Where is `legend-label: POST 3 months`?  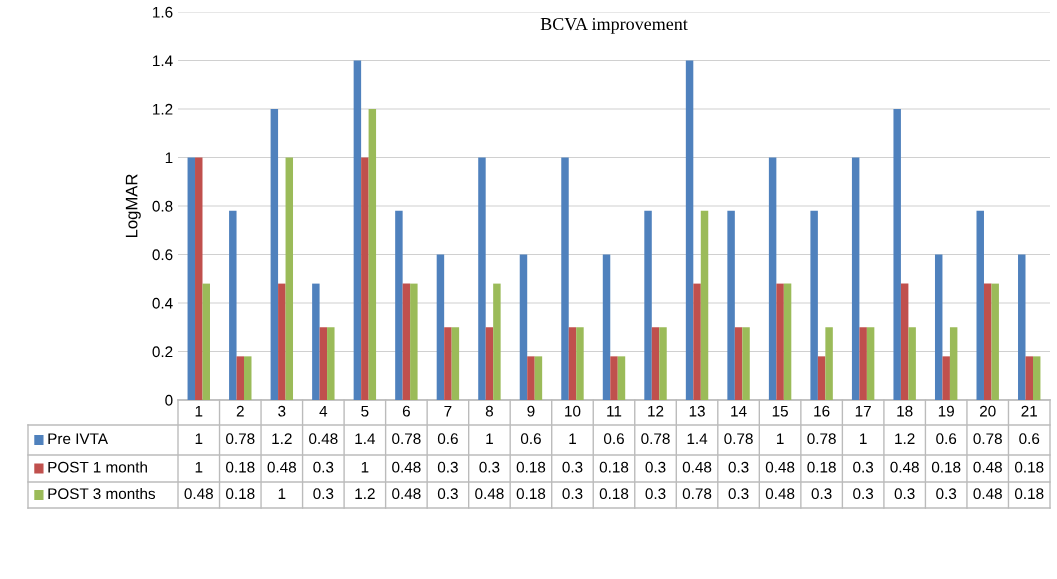 legend-label: POST 3 months is located at coordinates (102, 493).